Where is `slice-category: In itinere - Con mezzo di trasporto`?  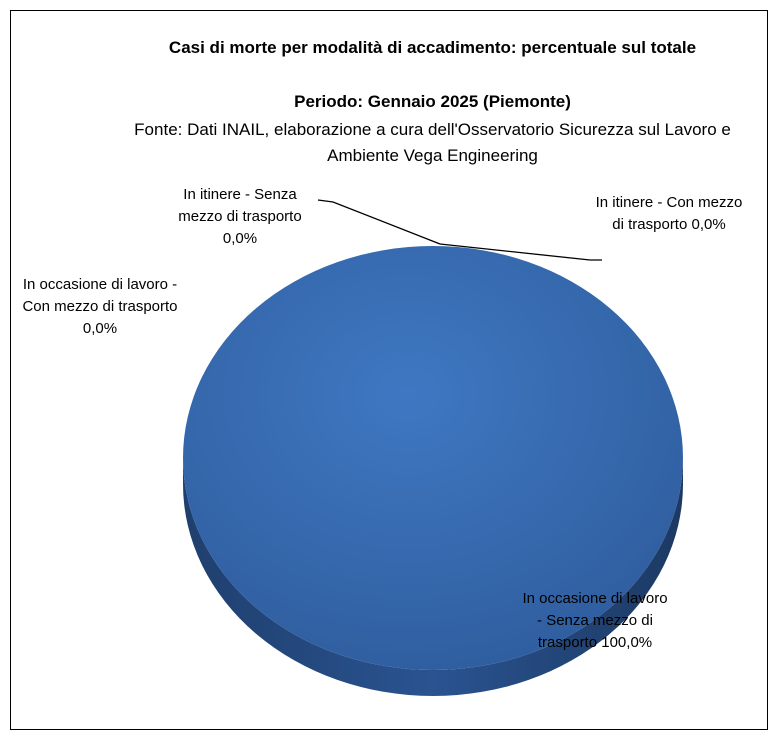
slice-category: In itinere - Con mezzo di trasporto is located at coordinates (669, 213).